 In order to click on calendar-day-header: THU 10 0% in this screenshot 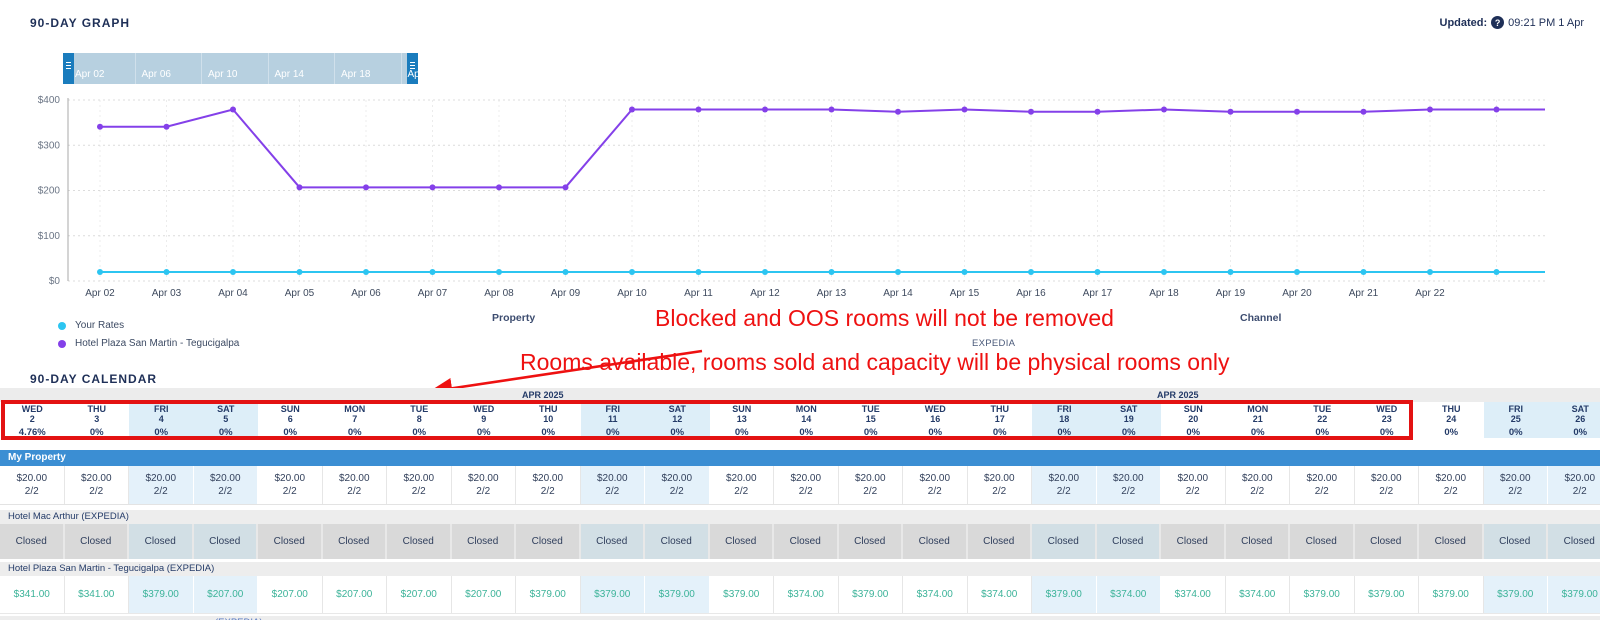, I will do `click(548, 420)`.